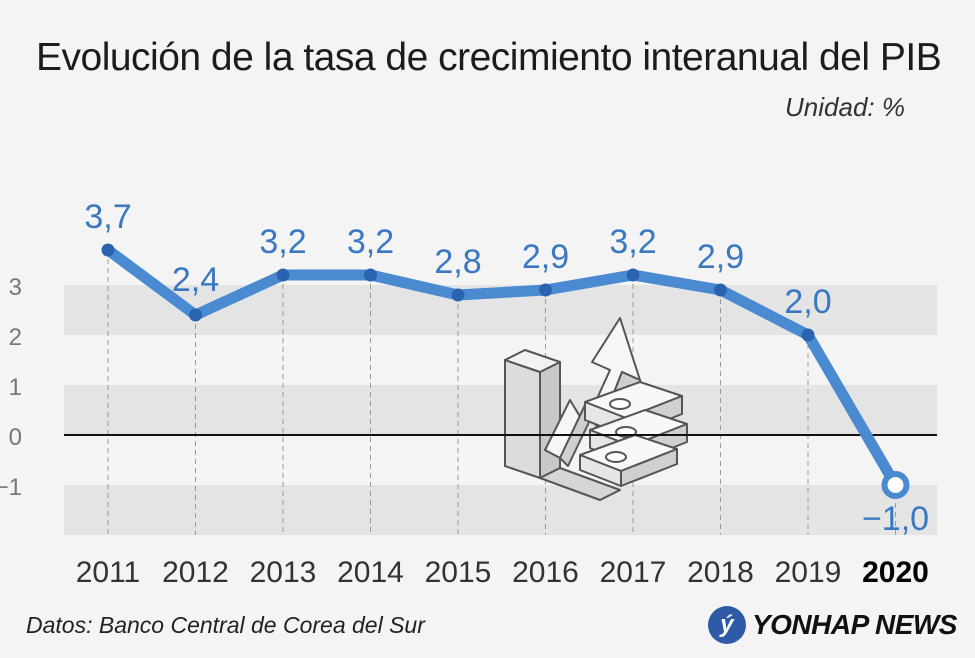 The height and width of the screenshot is (658, 975). What do you see at coordinates (11, 487) in the screenshot?
I see `y-tick-label: −1` at bounding box center [11, 487].